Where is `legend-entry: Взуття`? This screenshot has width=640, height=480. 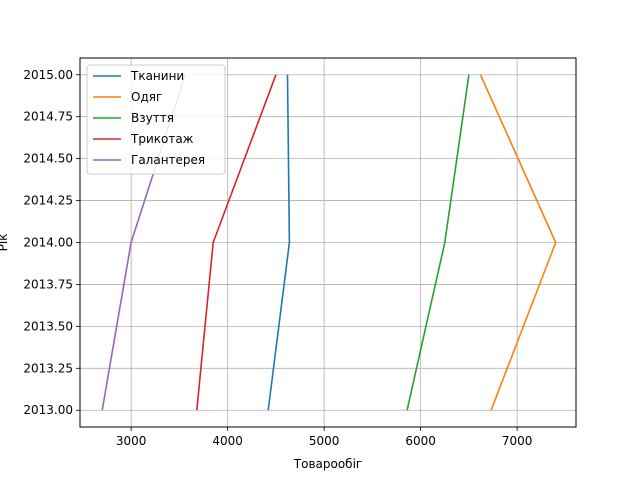 legend-entry: Взуття is located at coordinates (152, 118).